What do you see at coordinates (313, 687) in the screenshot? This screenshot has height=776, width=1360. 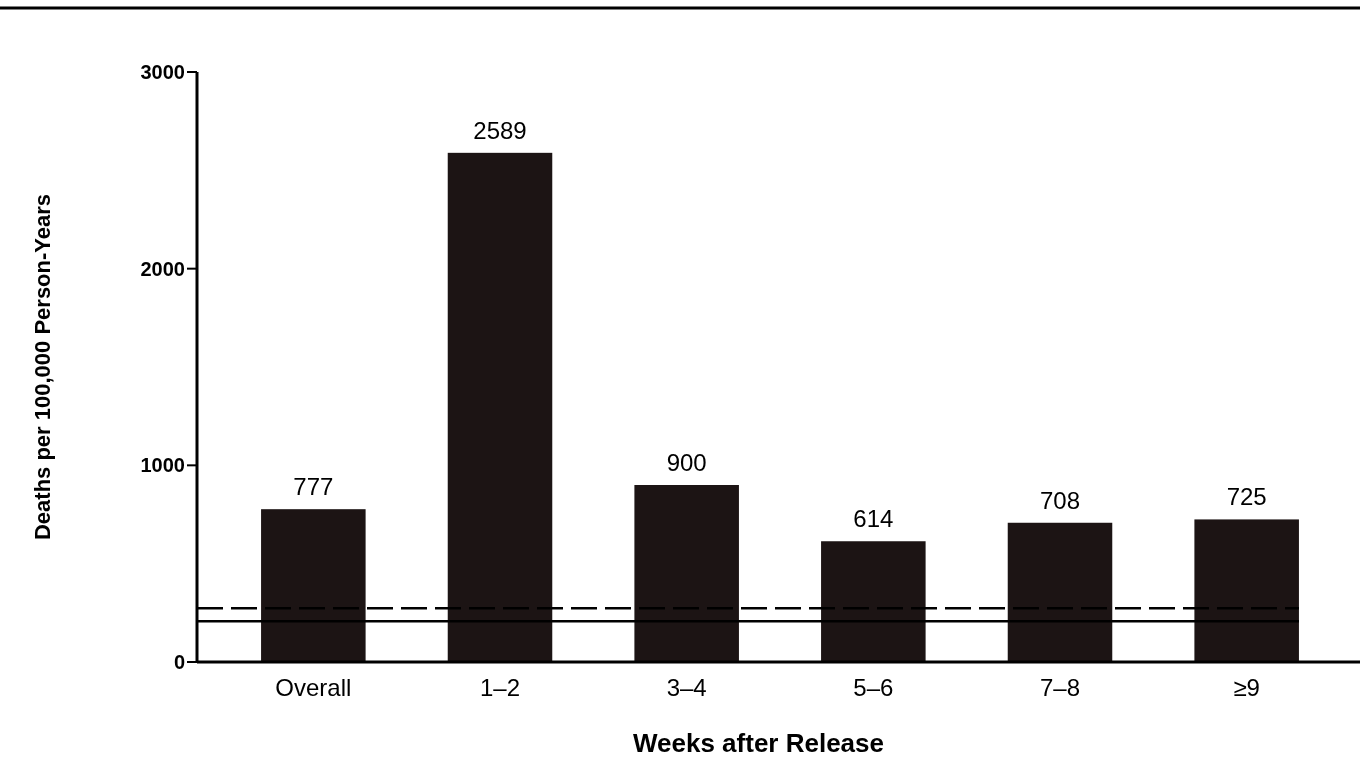 I see `x-tick-label: Overall` at bounding box center [313, 687].